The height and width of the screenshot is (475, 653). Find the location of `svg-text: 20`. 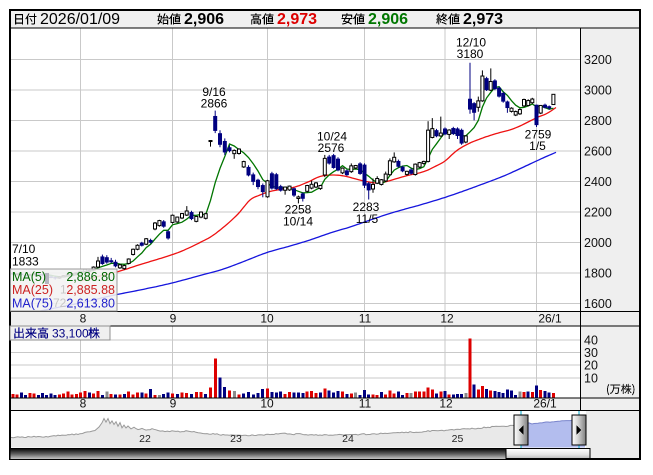

svg-text: 20 is located at coordinates (591, 366).